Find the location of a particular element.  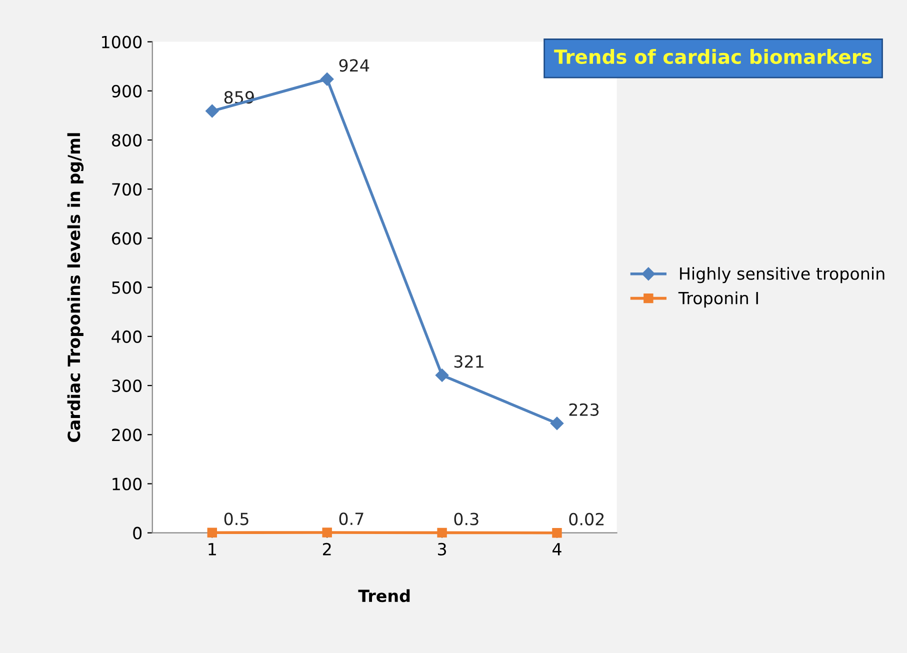

y-tick-label: 0 is located at coordinates (137, 533).